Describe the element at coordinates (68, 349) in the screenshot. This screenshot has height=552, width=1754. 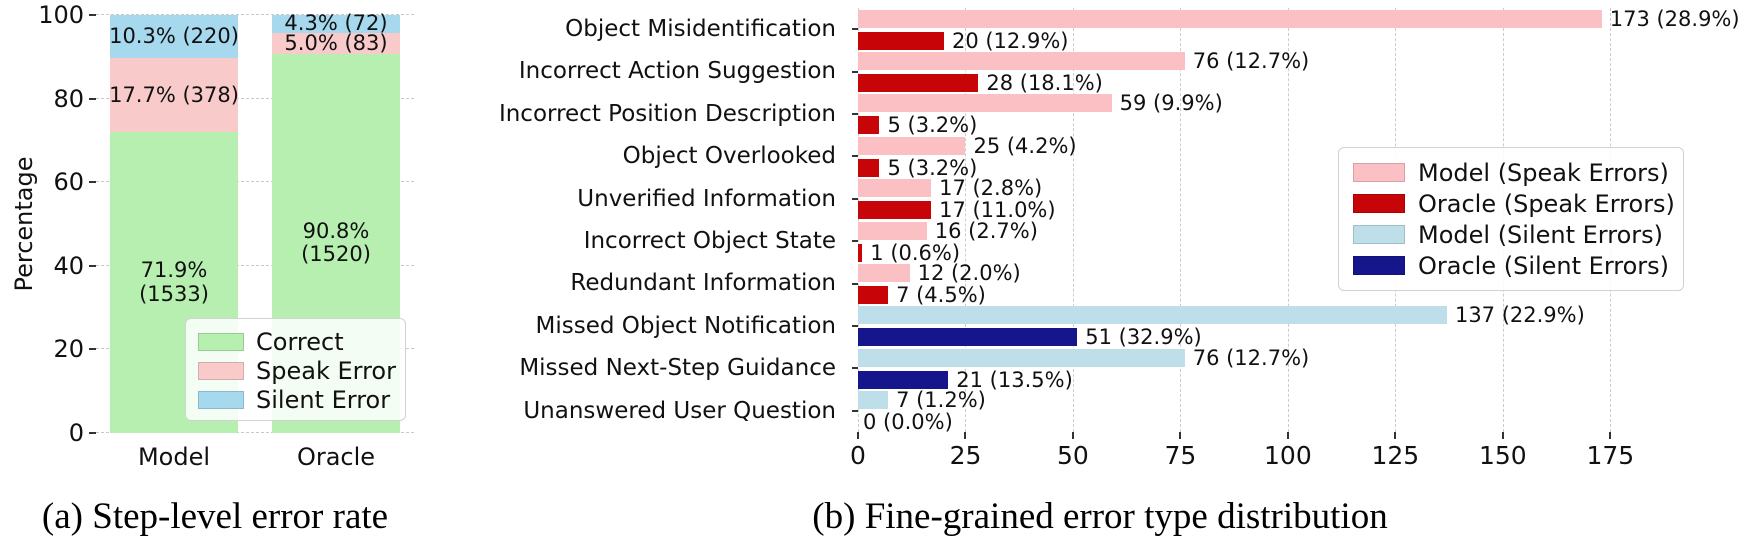
I see `y-tick-label-20: 20` at that location.